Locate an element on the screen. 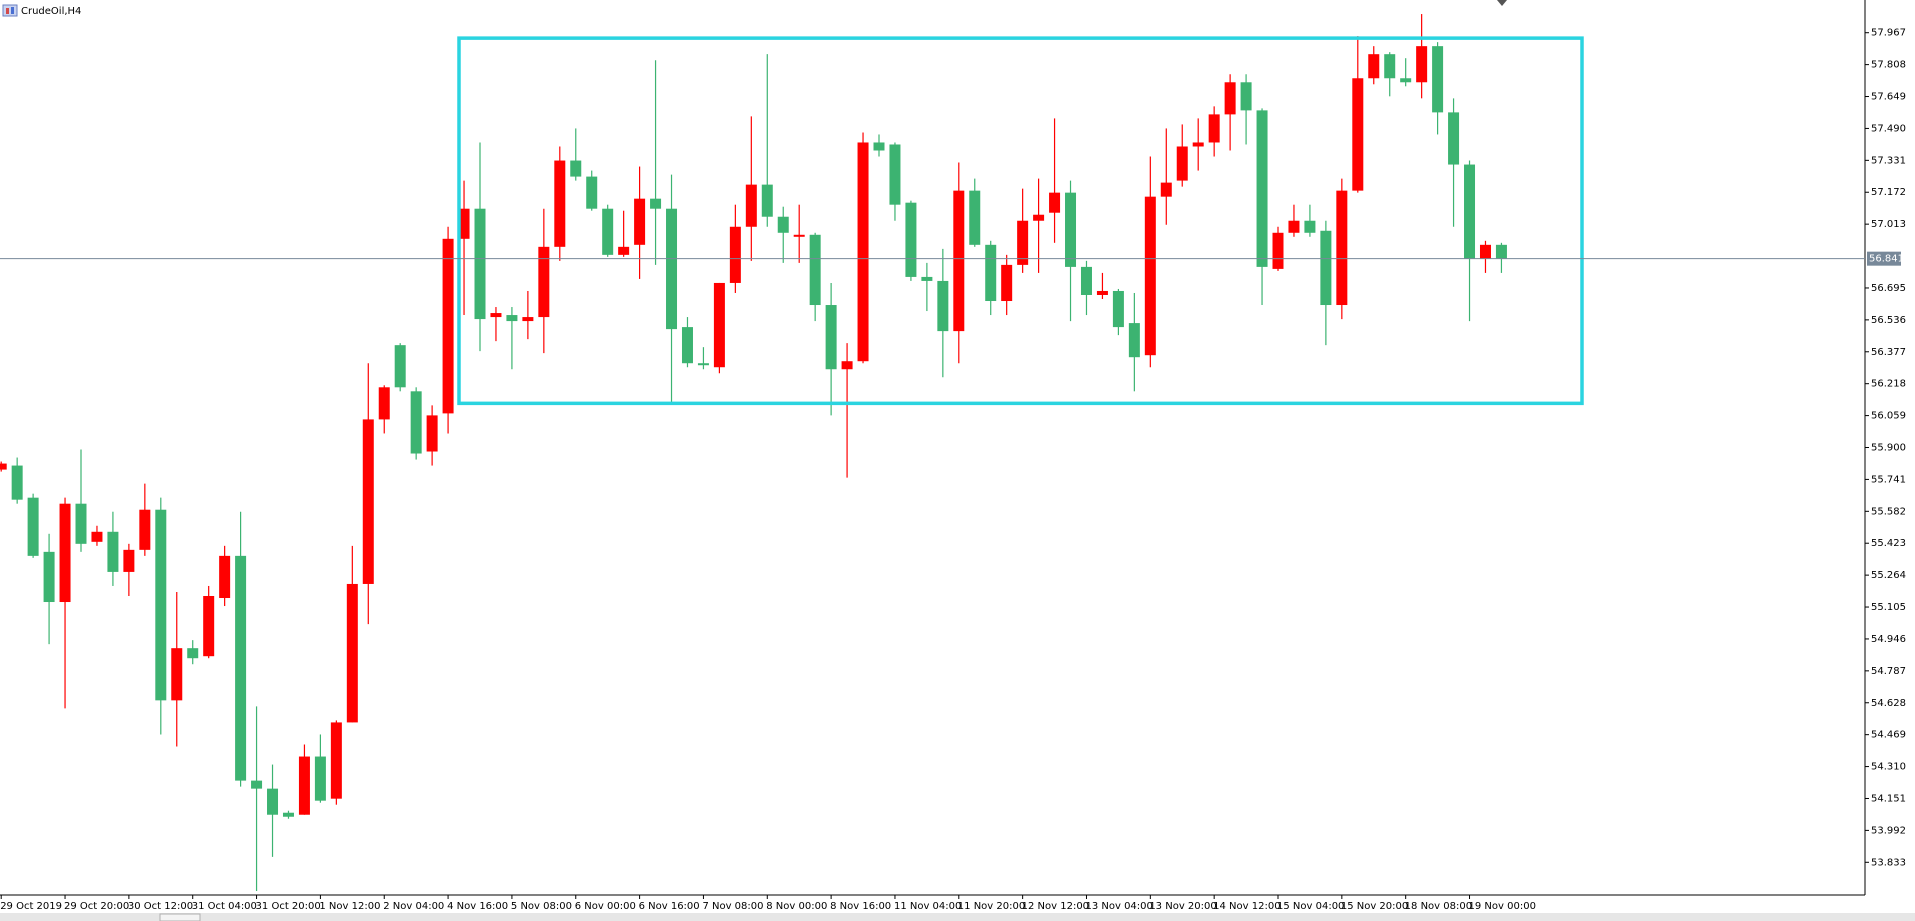 This screenshot has width=1915, height=921. x-tick-label: 2 Nov 04:00 is located at coordinates (413, 906).